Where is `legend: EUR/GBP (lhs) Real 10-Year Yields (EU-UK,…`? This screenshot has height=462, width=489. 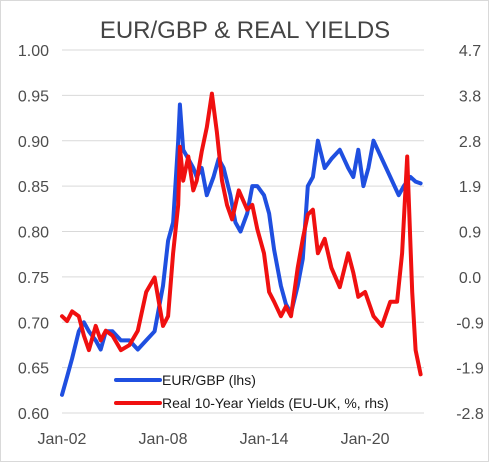 legend: EUR/GBP (lhs) Real 10-Year Yields (EU-UK,… is located at coordinates (251, 391).